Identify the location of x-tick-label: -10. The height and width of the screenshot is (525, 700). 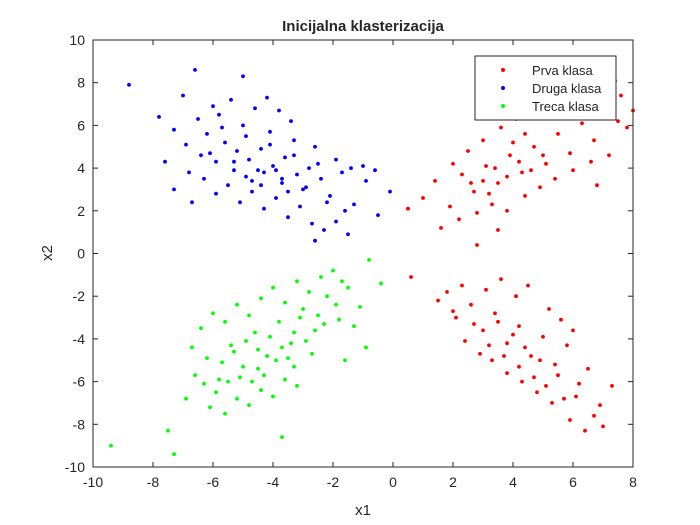
(93, 482).